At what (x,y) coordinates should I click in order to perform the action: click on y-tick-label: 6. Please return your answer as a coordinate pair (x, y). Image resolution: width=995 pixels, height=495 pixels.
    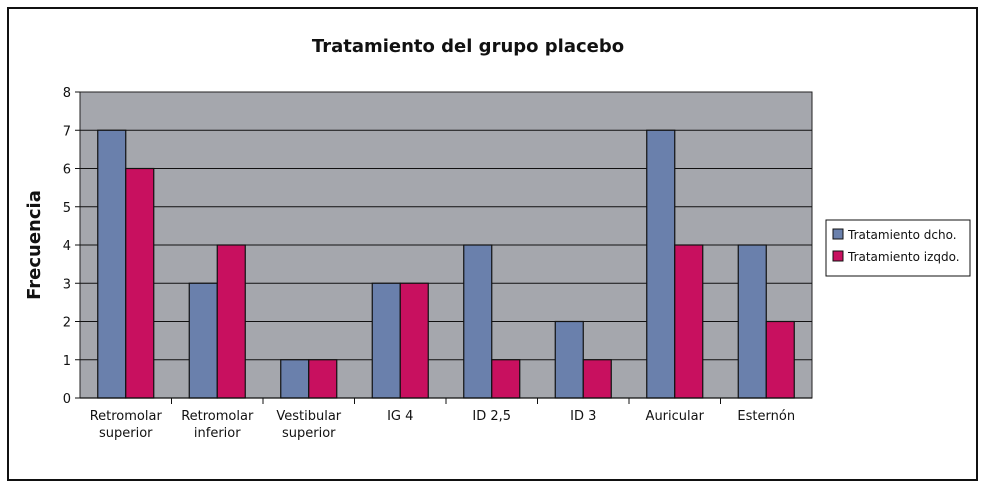
    Looking at the image, I should click on (67, 170).